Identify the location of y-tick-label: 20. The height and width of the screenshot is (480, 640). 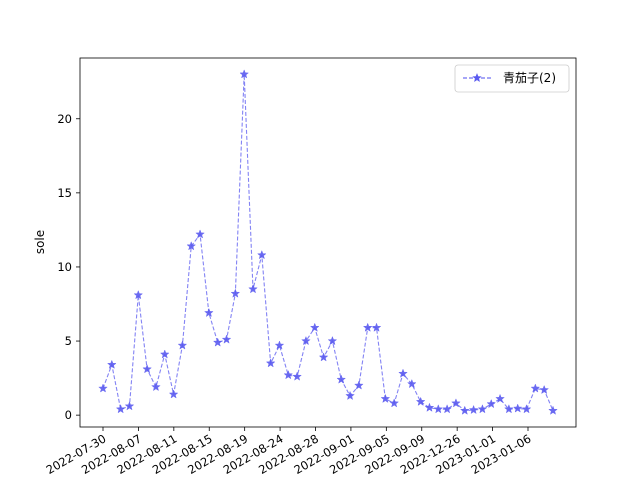
(64, 119).